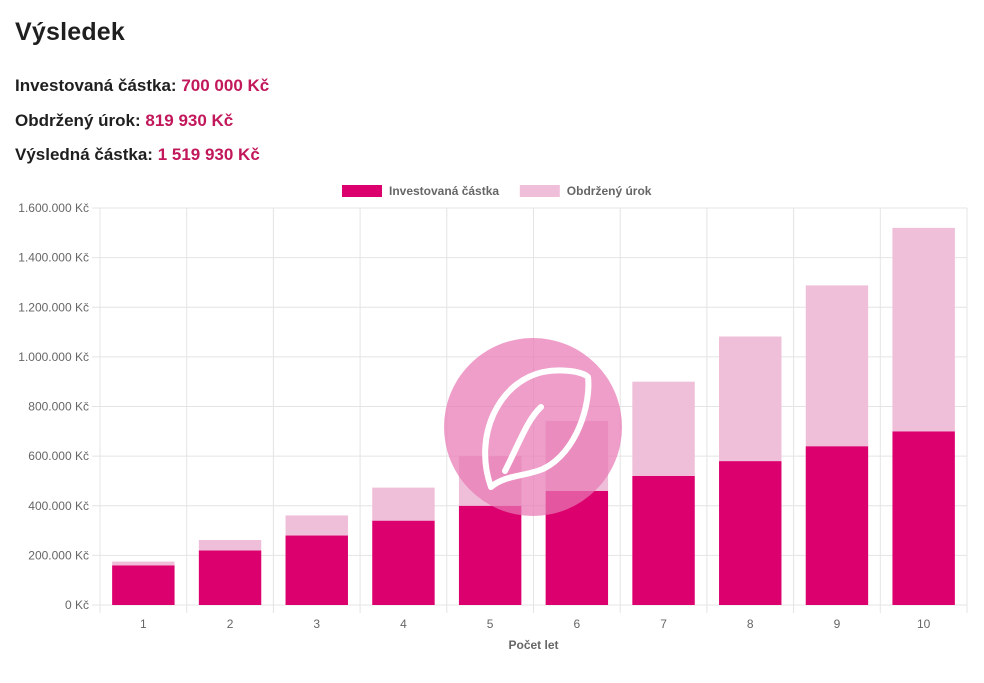  Describe the element at coordinates (362, 191) in the screenshot. I see `legend-swatch-invested` at that location.